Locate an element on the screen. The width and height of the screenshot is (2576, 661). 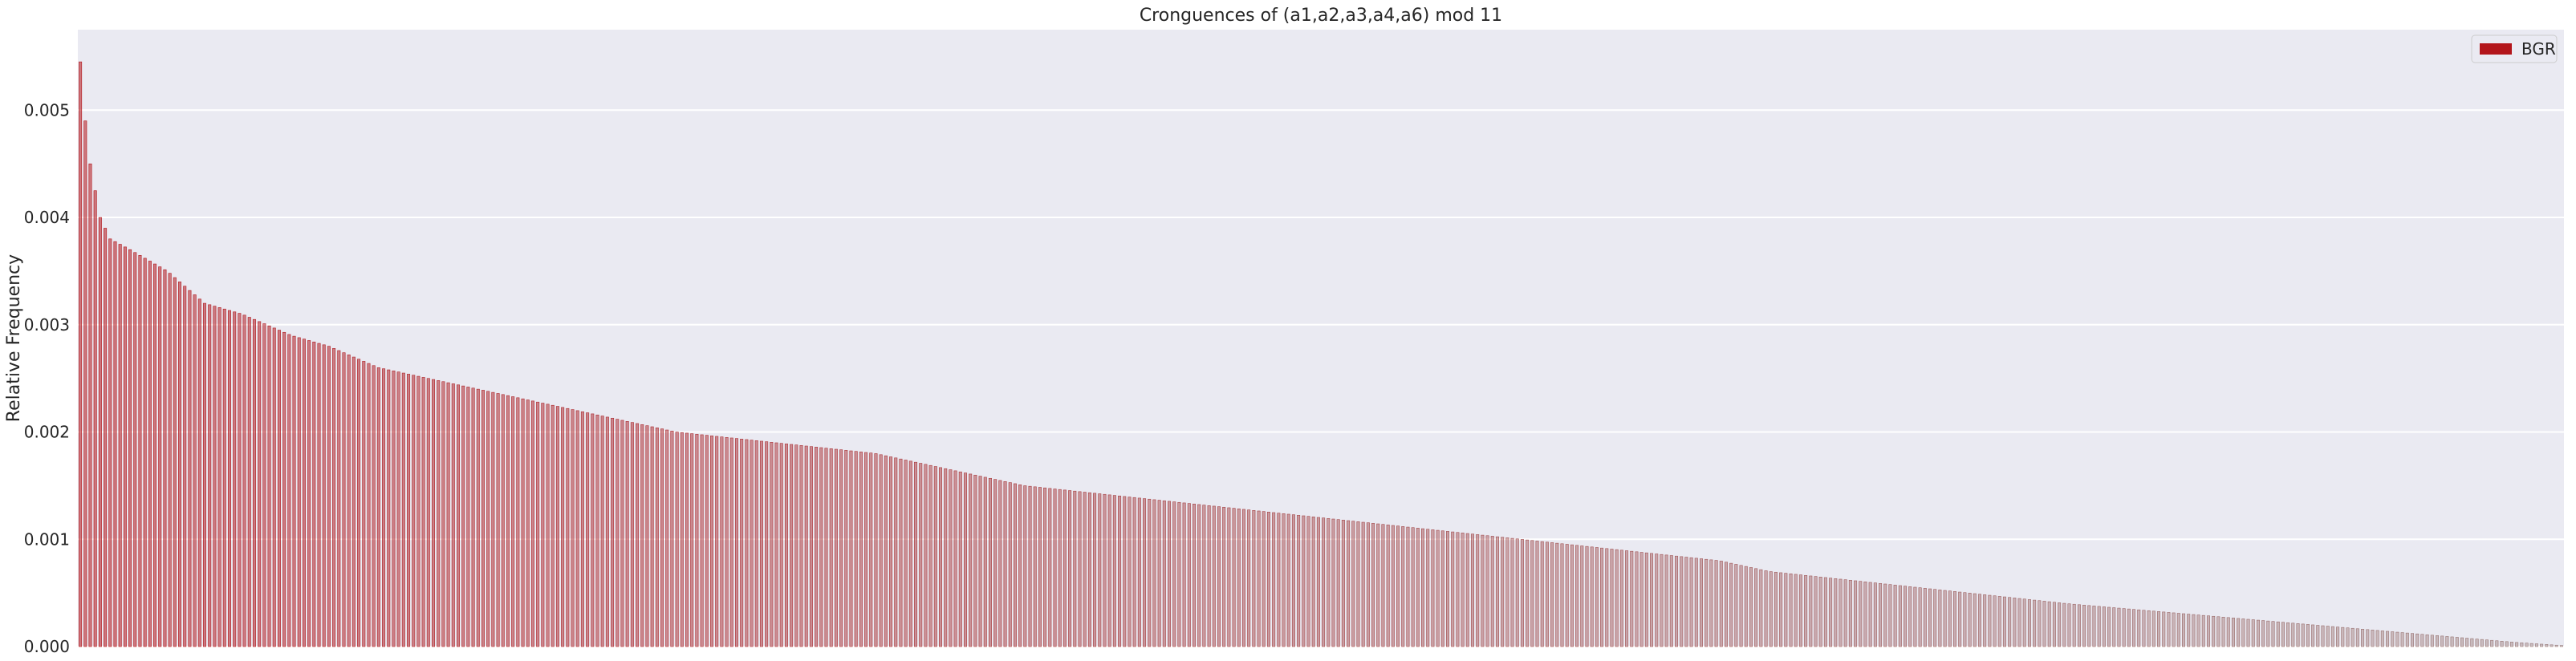
y-tick-label: 0.004 is located at coordinates (47, 217).